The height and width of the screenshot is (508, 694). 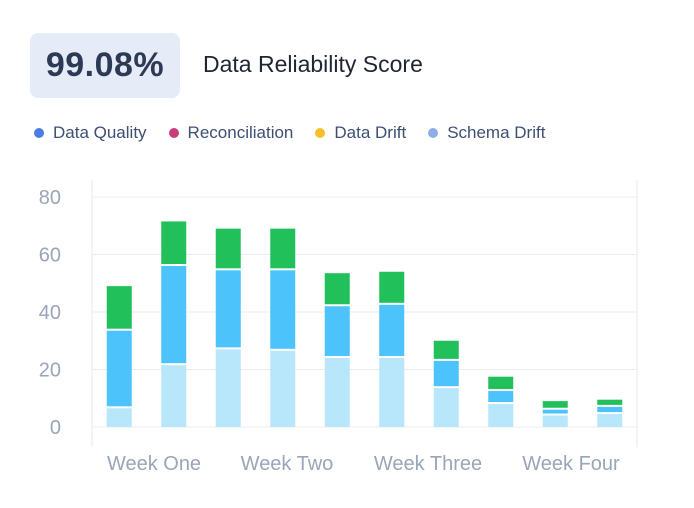 What do you see at coordinates (55, 428) in the screenshot?
I see `y-tick-label: 0` at bounding box center [55, 428].